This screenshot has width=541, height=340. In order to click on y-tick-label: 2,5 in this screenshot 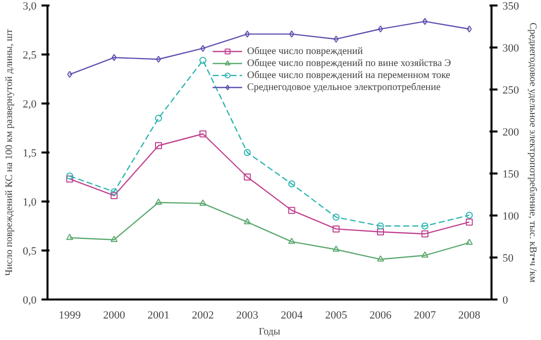, I will do `click(29, 56)`.